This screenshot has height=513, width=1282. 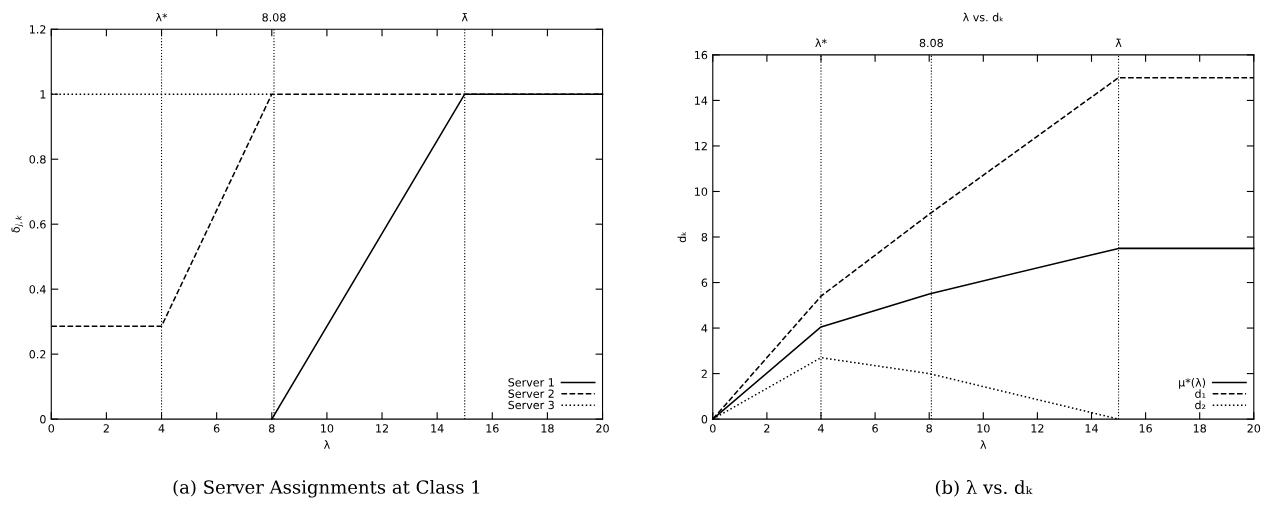 I want to click on y-tick-label: 0.8, so click(x=37, y=159).